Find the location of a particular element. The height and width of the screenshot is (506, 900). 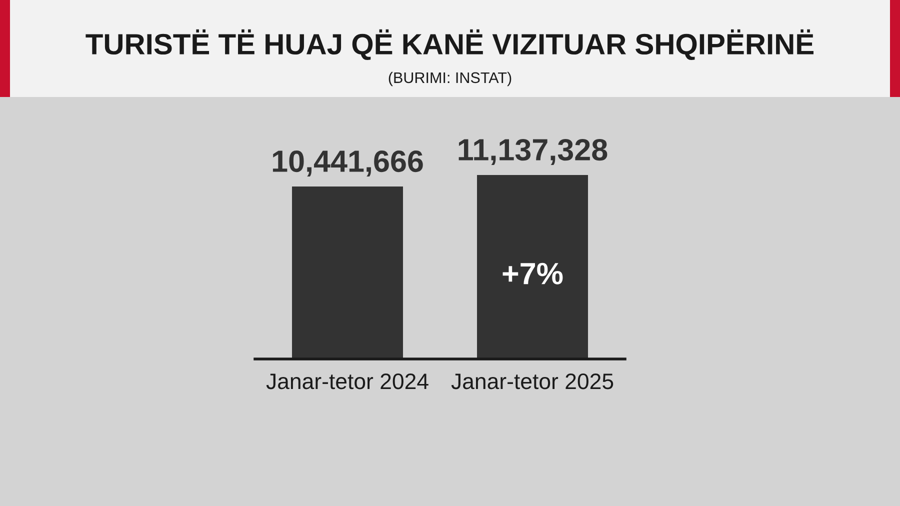

annotation: +7% is located at coordinates (532, 273).